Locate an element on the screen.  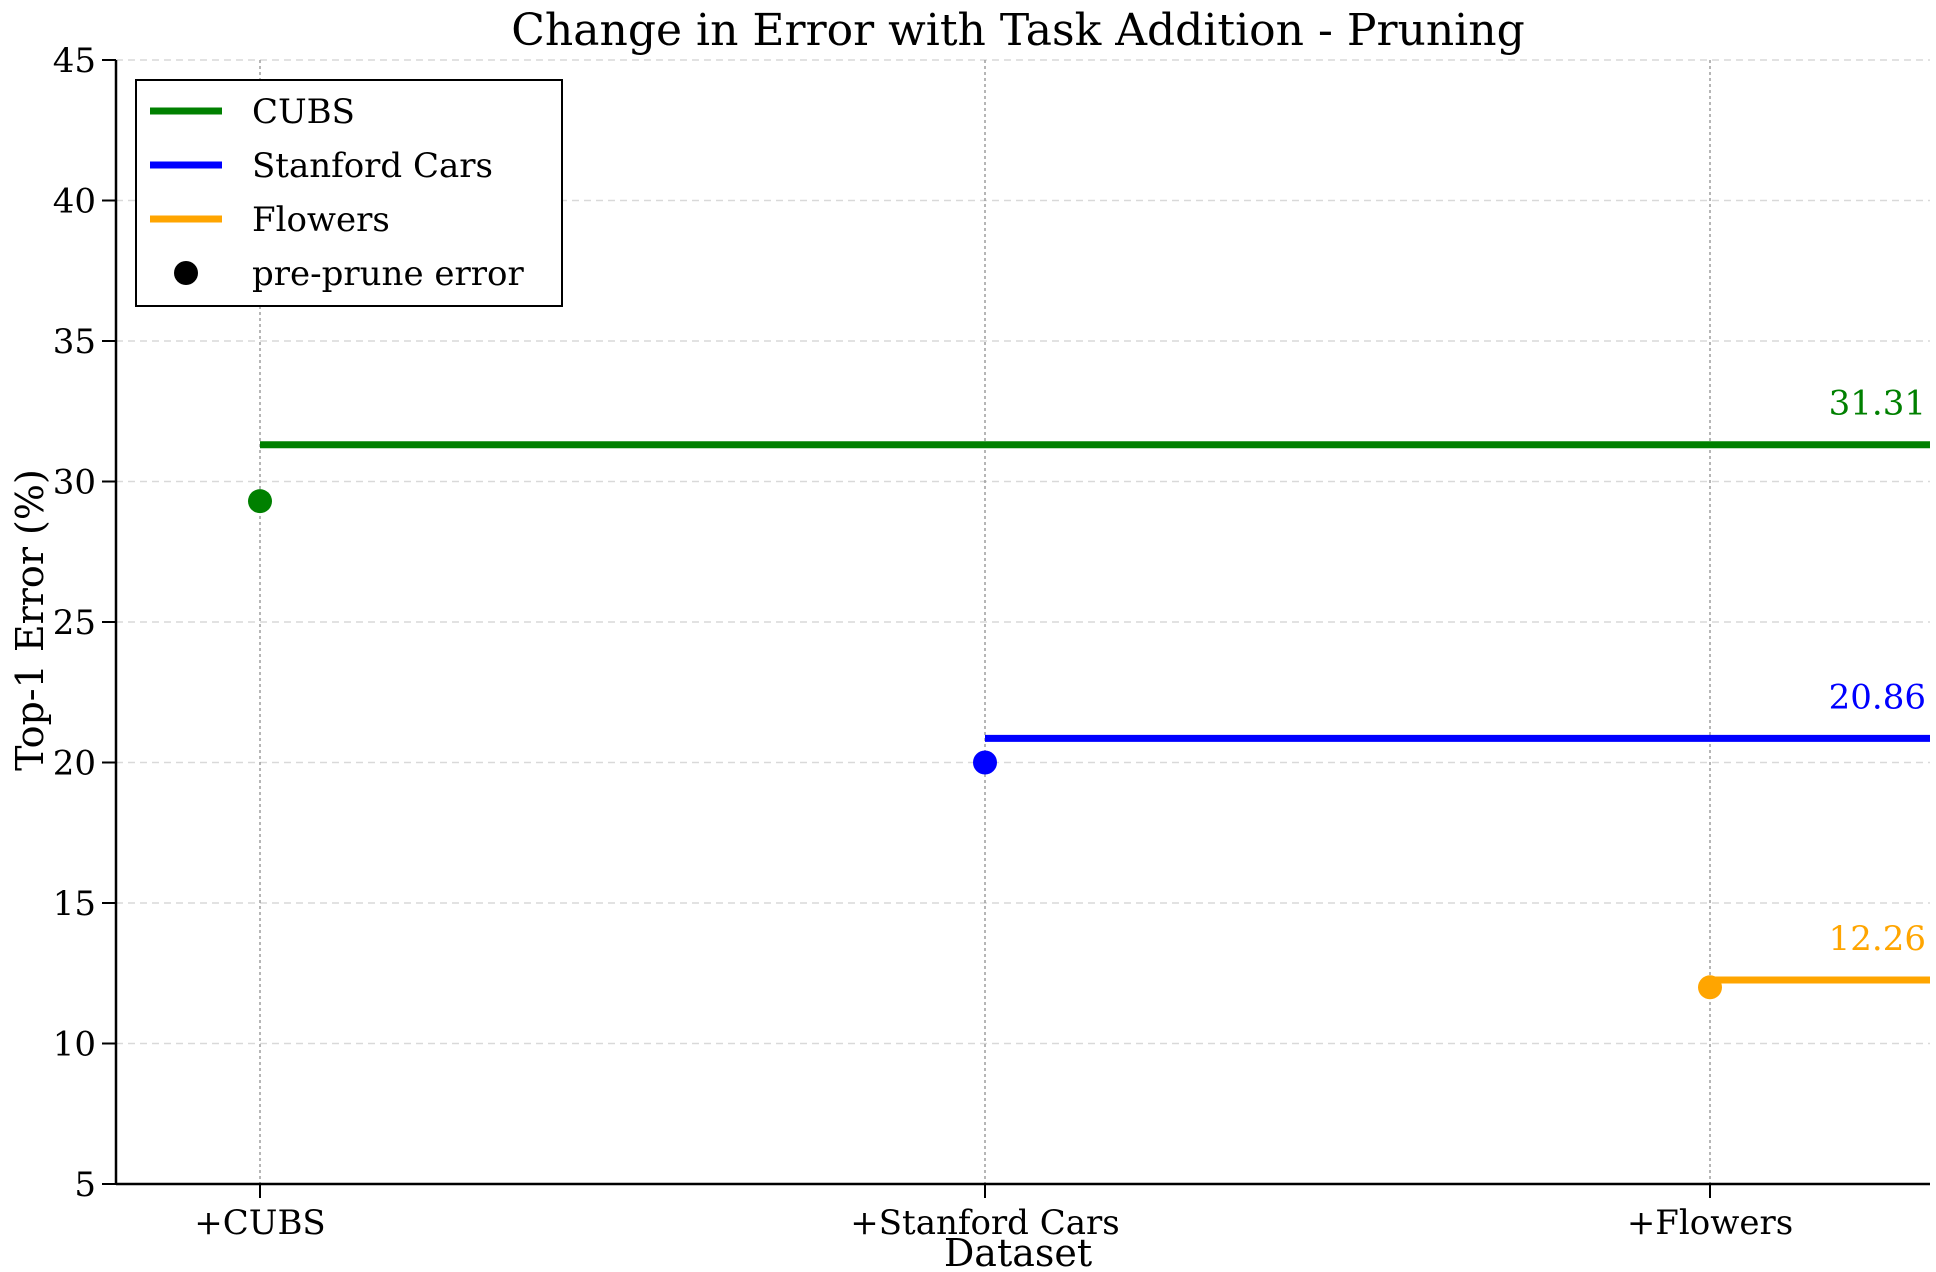
value-label-flowers: 12.26 is located at coordinates (1877, 939).